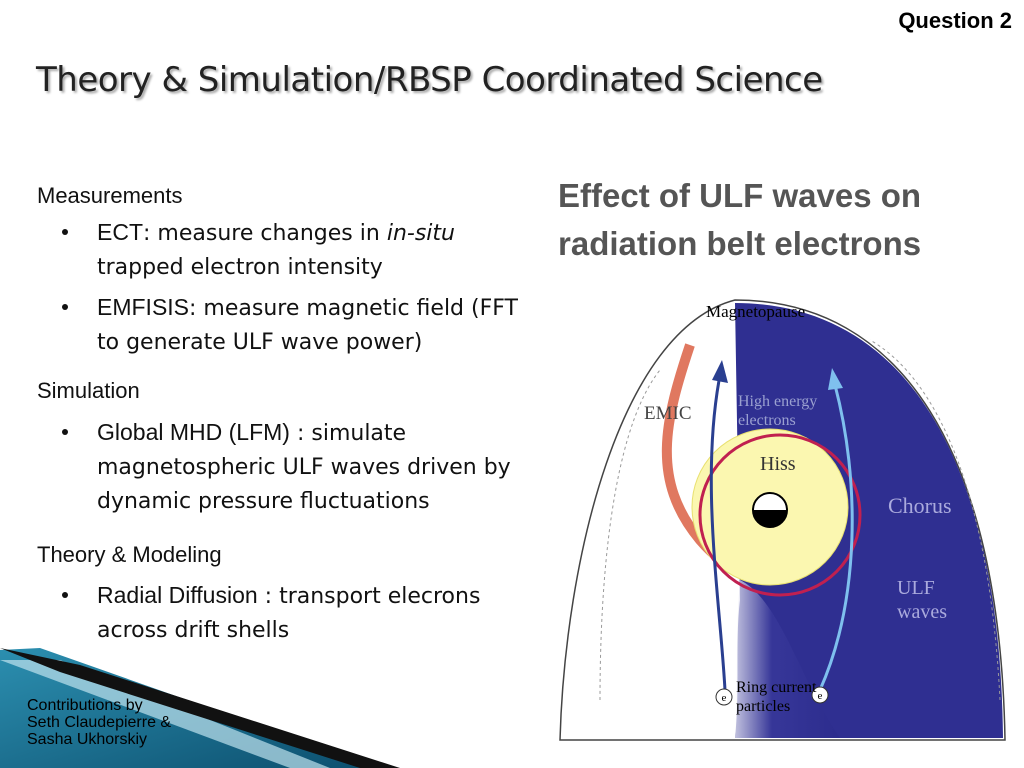 The image size is (1024, 768). I want to click on chorus-region, so click(869, 520).